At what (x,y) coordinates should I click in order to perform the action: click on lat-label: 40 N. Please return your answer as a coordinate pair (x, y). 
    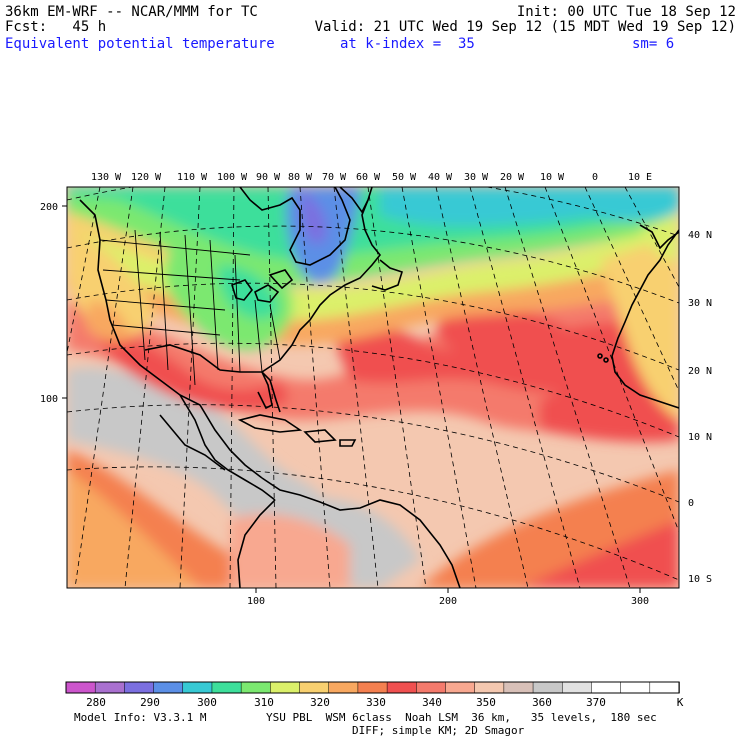
    Looking at the image, I should click on (700, 235).